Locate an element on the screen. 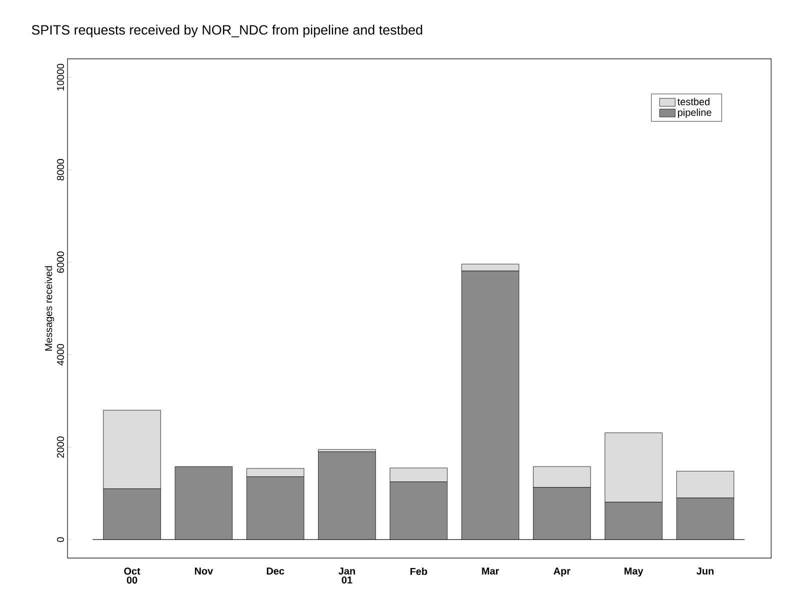 The image size is (812, 609). y-tick-label: 10000 is located at coordinates (60, 77).